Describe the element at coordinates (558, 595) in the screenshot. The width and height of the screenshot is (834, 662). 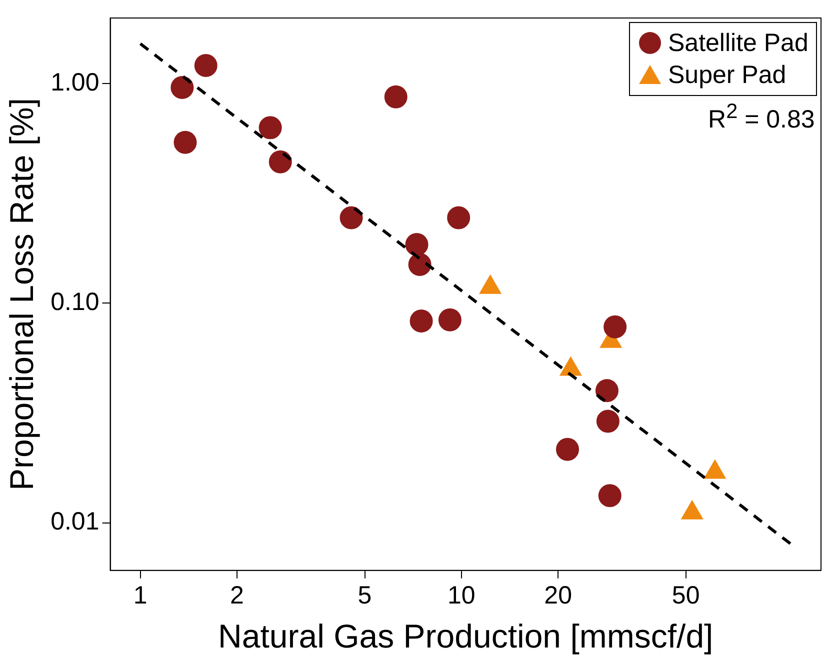
I see `x-tick-label: 20` at that location.